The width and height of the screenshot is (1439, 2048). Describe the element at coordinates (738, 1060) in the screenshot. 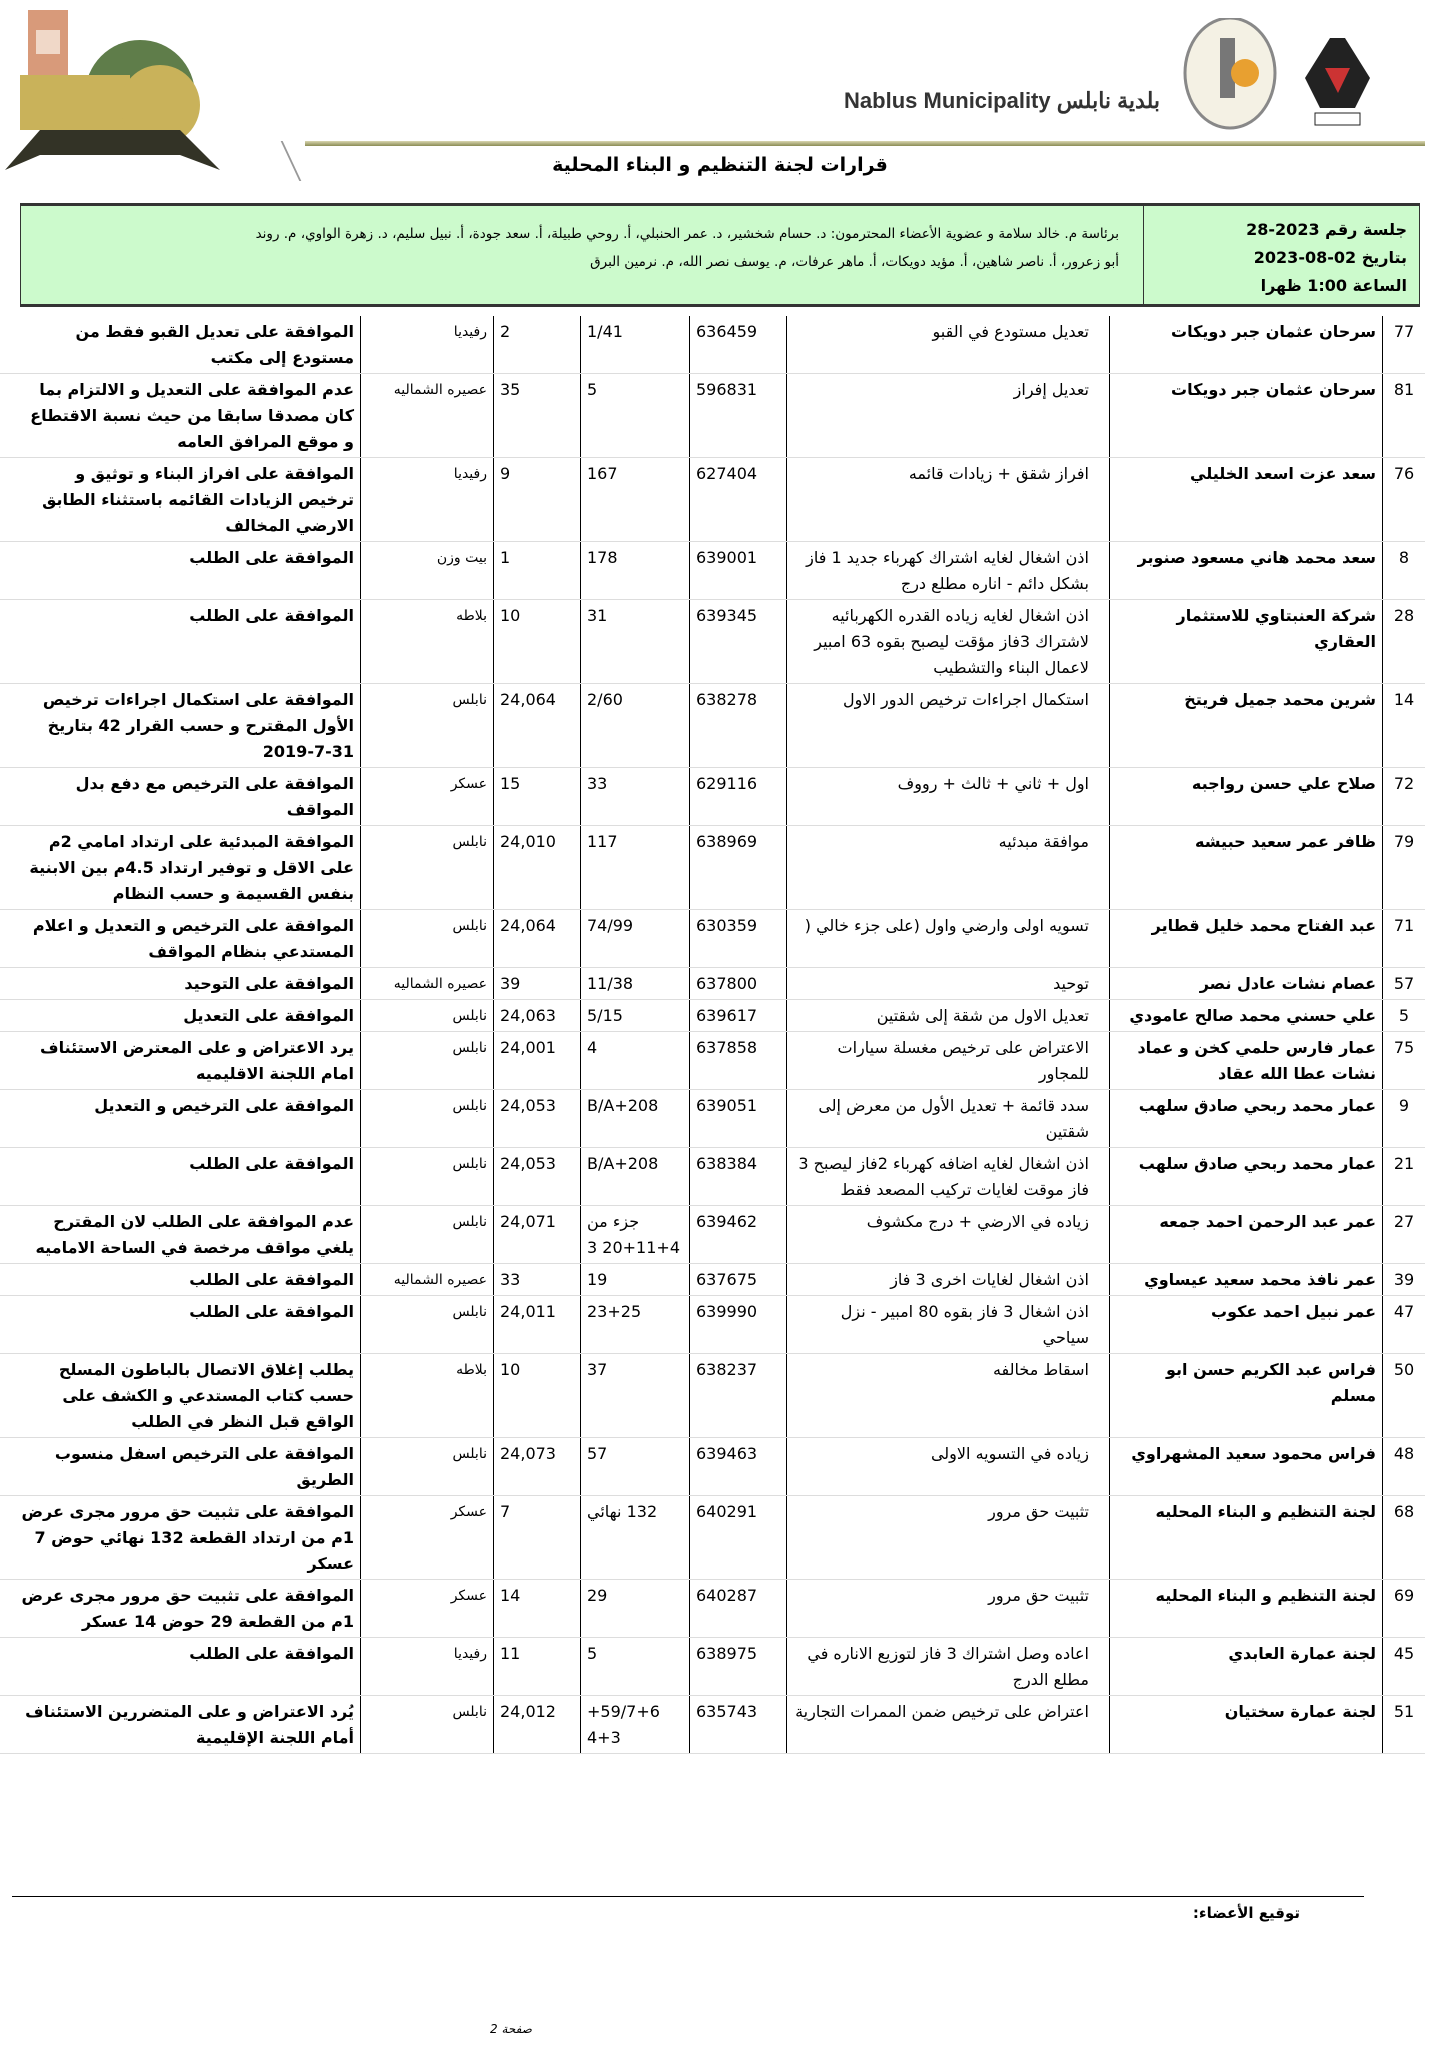

I see `cell-file: 637858` at that location.